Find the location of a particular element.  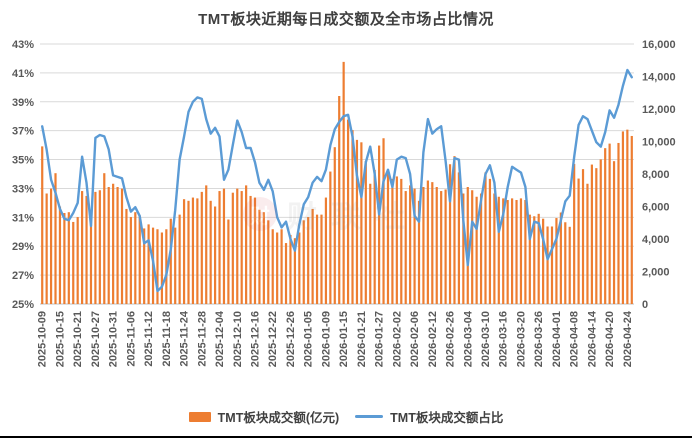

svg-text: 2025-10-21 is located at coordinates (78, 339).